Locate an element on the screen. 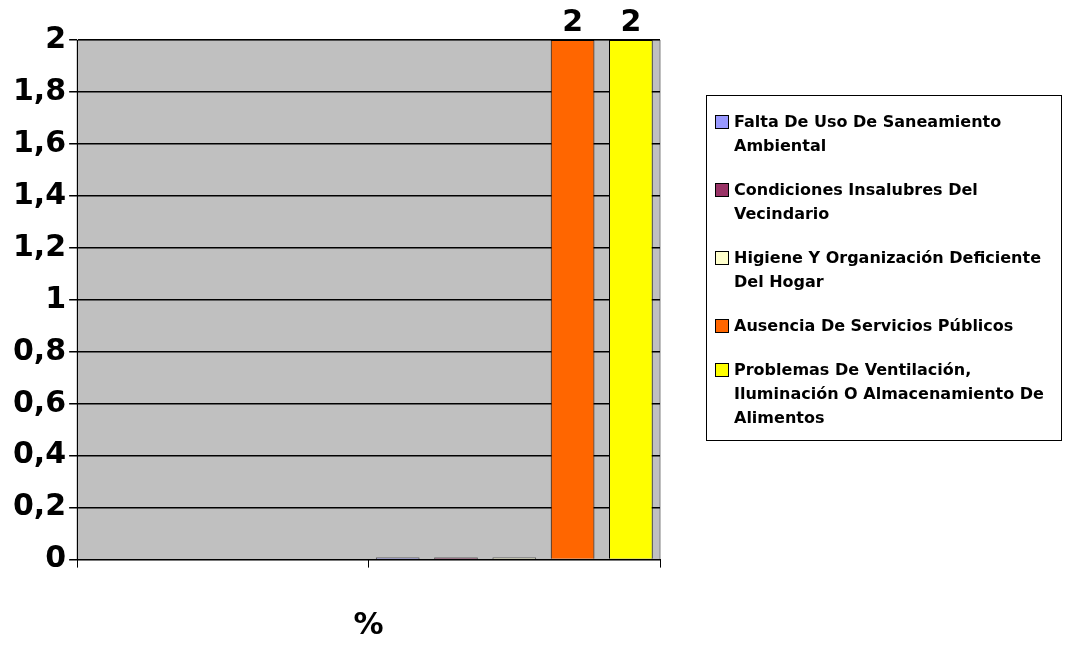 This screenshot has height=658, width=1068. y-tick-label: 0 is located at coordinates (56, 557).